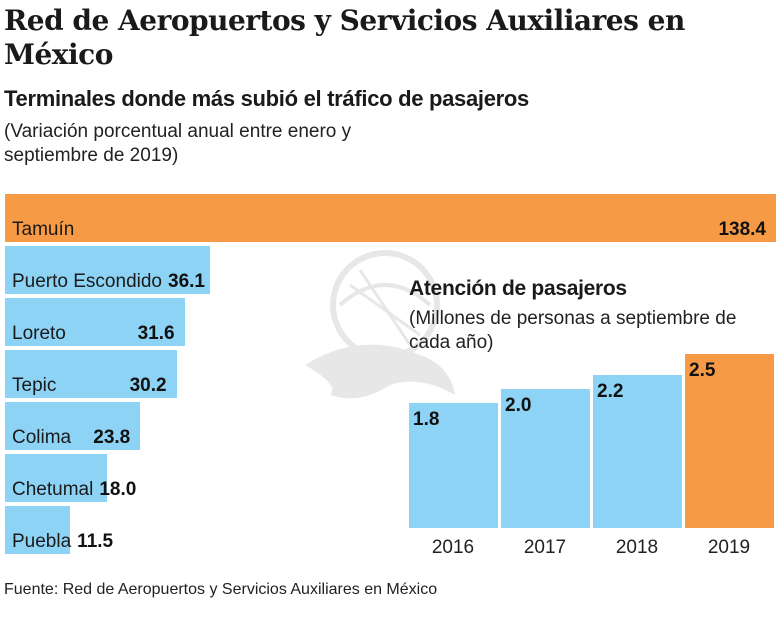 This screenshot has width=781, height=620. What do you see at coordinates (637, 547) in the screenshot?
I see `x-tick-label: 2018` at bounding box center [637, 547].